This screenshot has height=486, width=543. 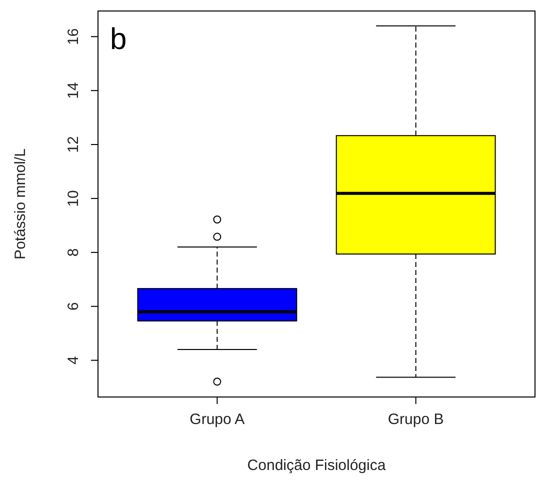 I want to click on y-tick-label: 12, so click(x=73, y=144).